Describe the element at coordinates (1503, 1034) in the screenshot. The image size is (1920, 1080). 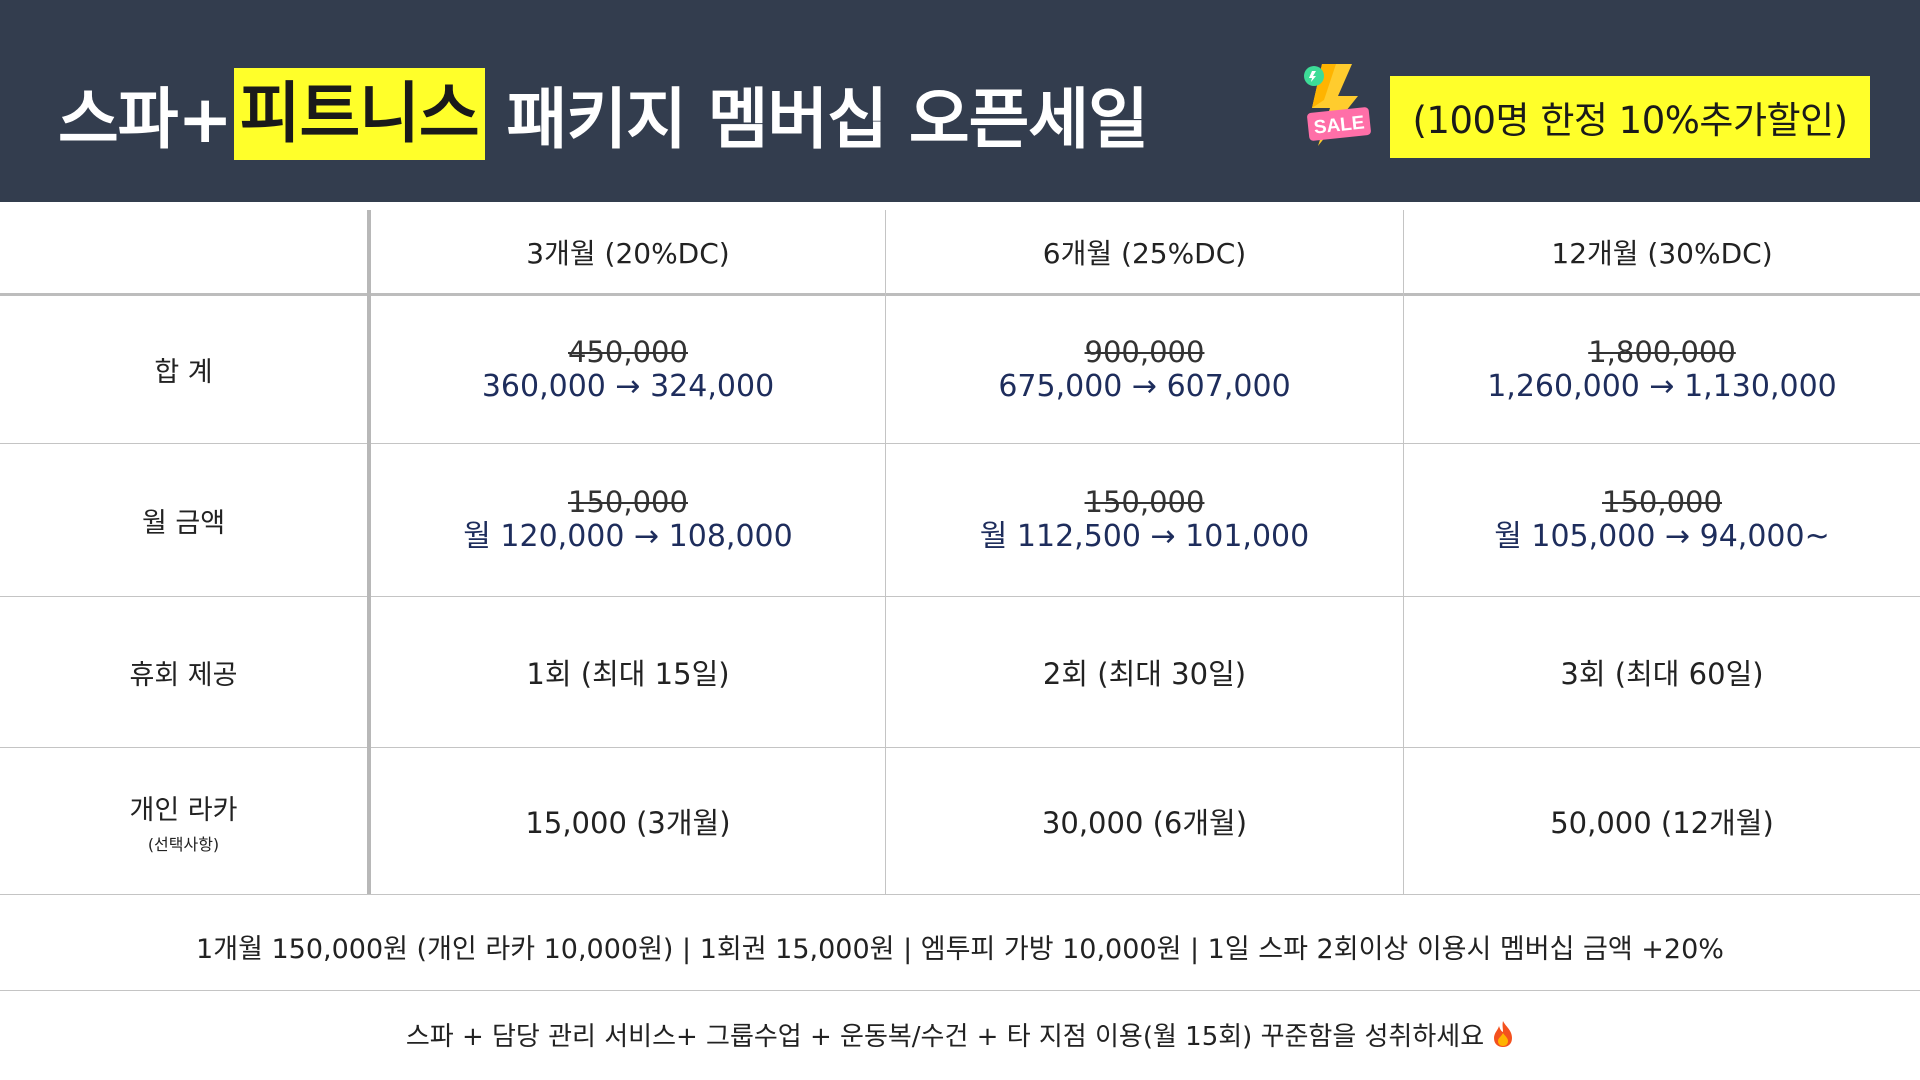
I see `fire-icon` at that location.